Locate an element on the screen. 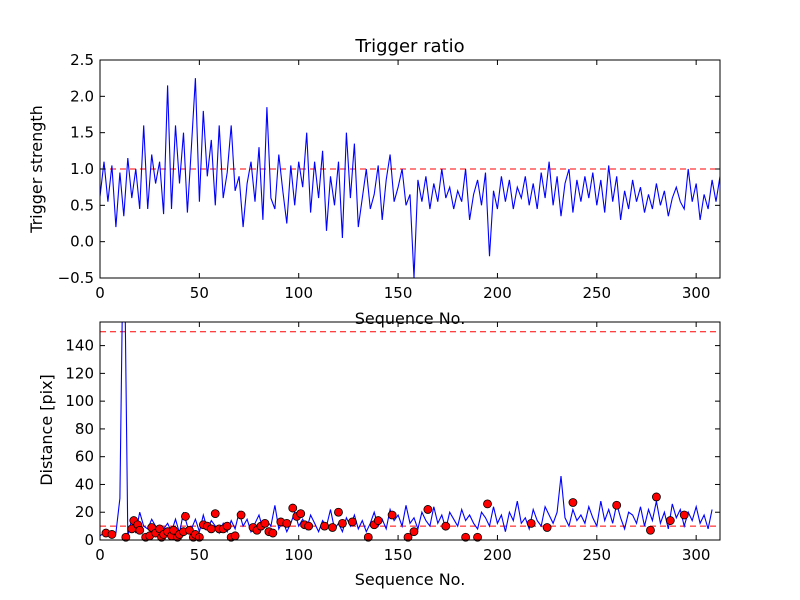 The width and height of the screenshot is (800, 600). top-x-axis-label: Sequence No. is located at coordinates (410, 318).